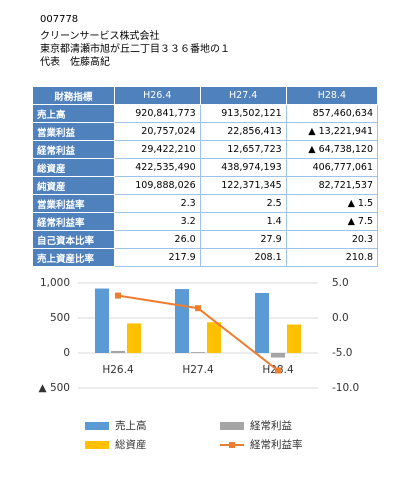  Describe the element at coordinates (73, 113) in the screenshot. I see `row-label: 売上高` at that location.